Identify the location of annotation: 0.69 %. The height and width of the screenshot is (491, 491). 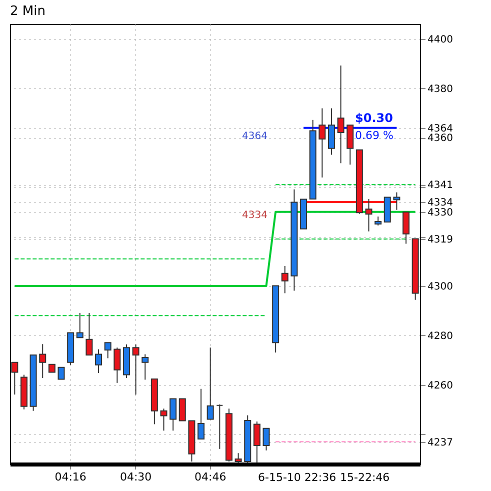
(374, 135).